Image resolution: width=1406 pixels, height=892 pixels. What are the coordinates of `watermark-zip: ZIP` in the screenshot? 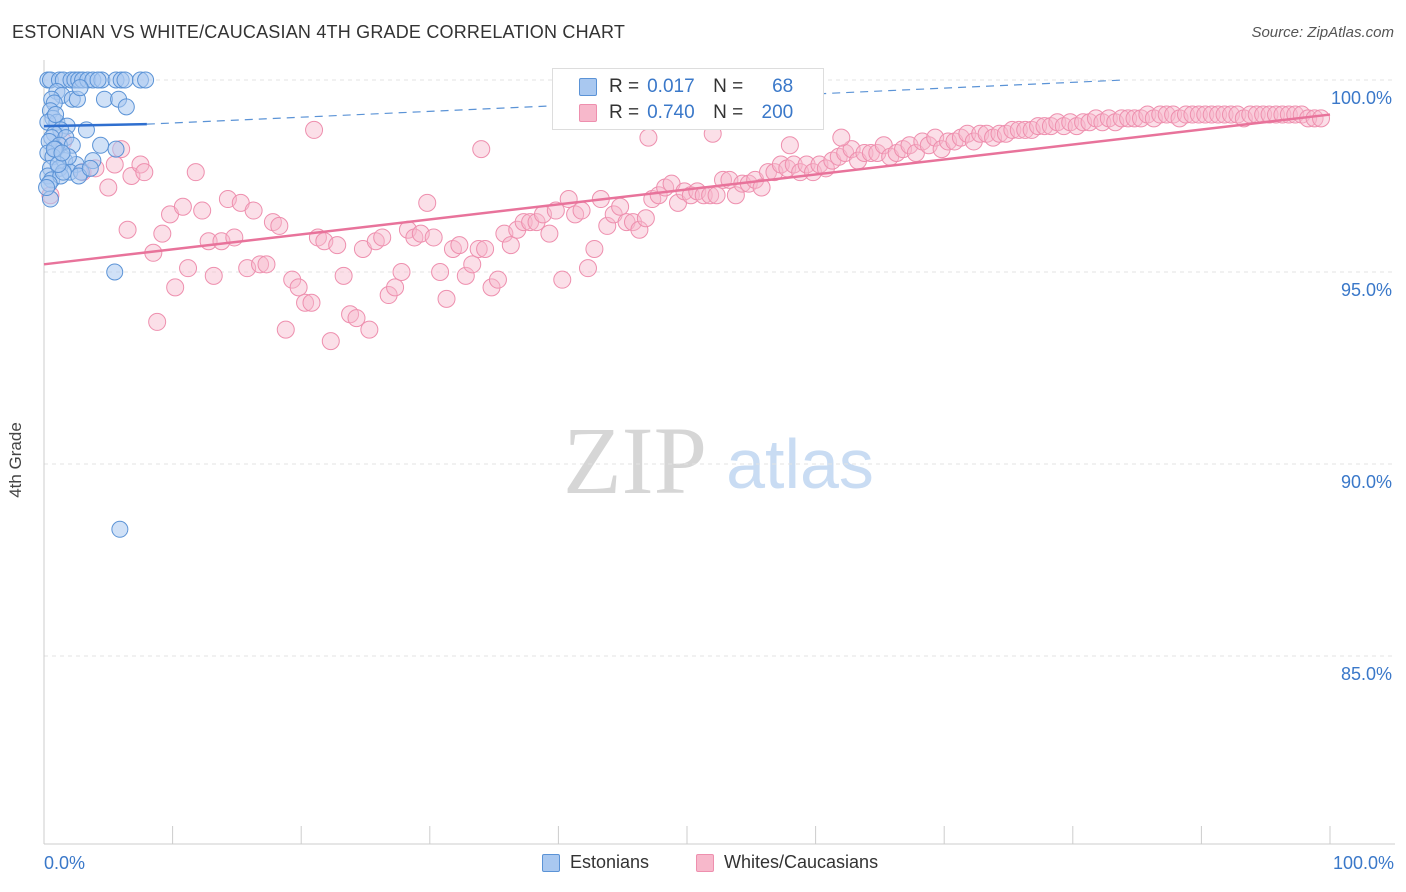 It's located at (635, 460).